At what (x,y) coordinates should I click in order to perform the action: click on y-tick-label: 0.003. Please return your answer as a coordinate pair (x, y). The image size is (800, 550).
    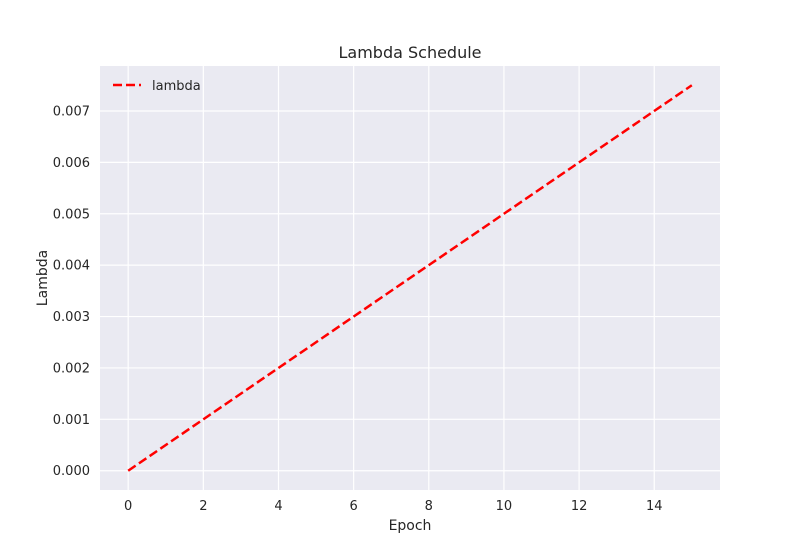
    Looking at the image, I should click on (71, 317).